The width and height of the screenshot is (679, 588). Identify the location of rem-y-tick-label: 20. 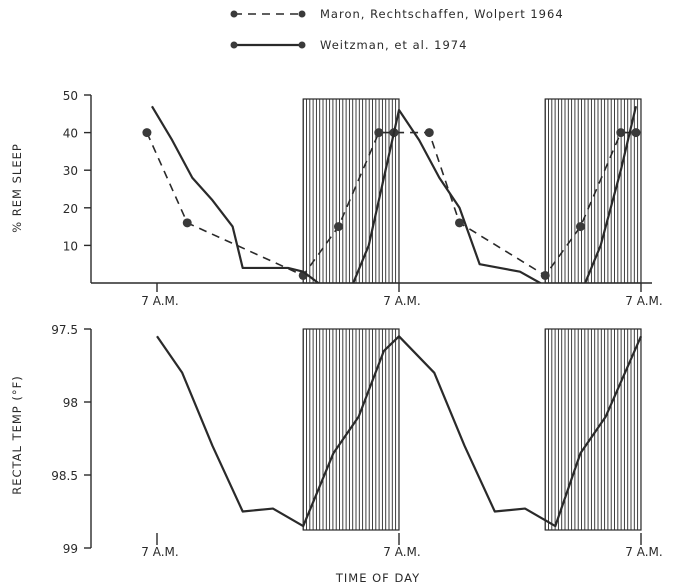
(70, 209).